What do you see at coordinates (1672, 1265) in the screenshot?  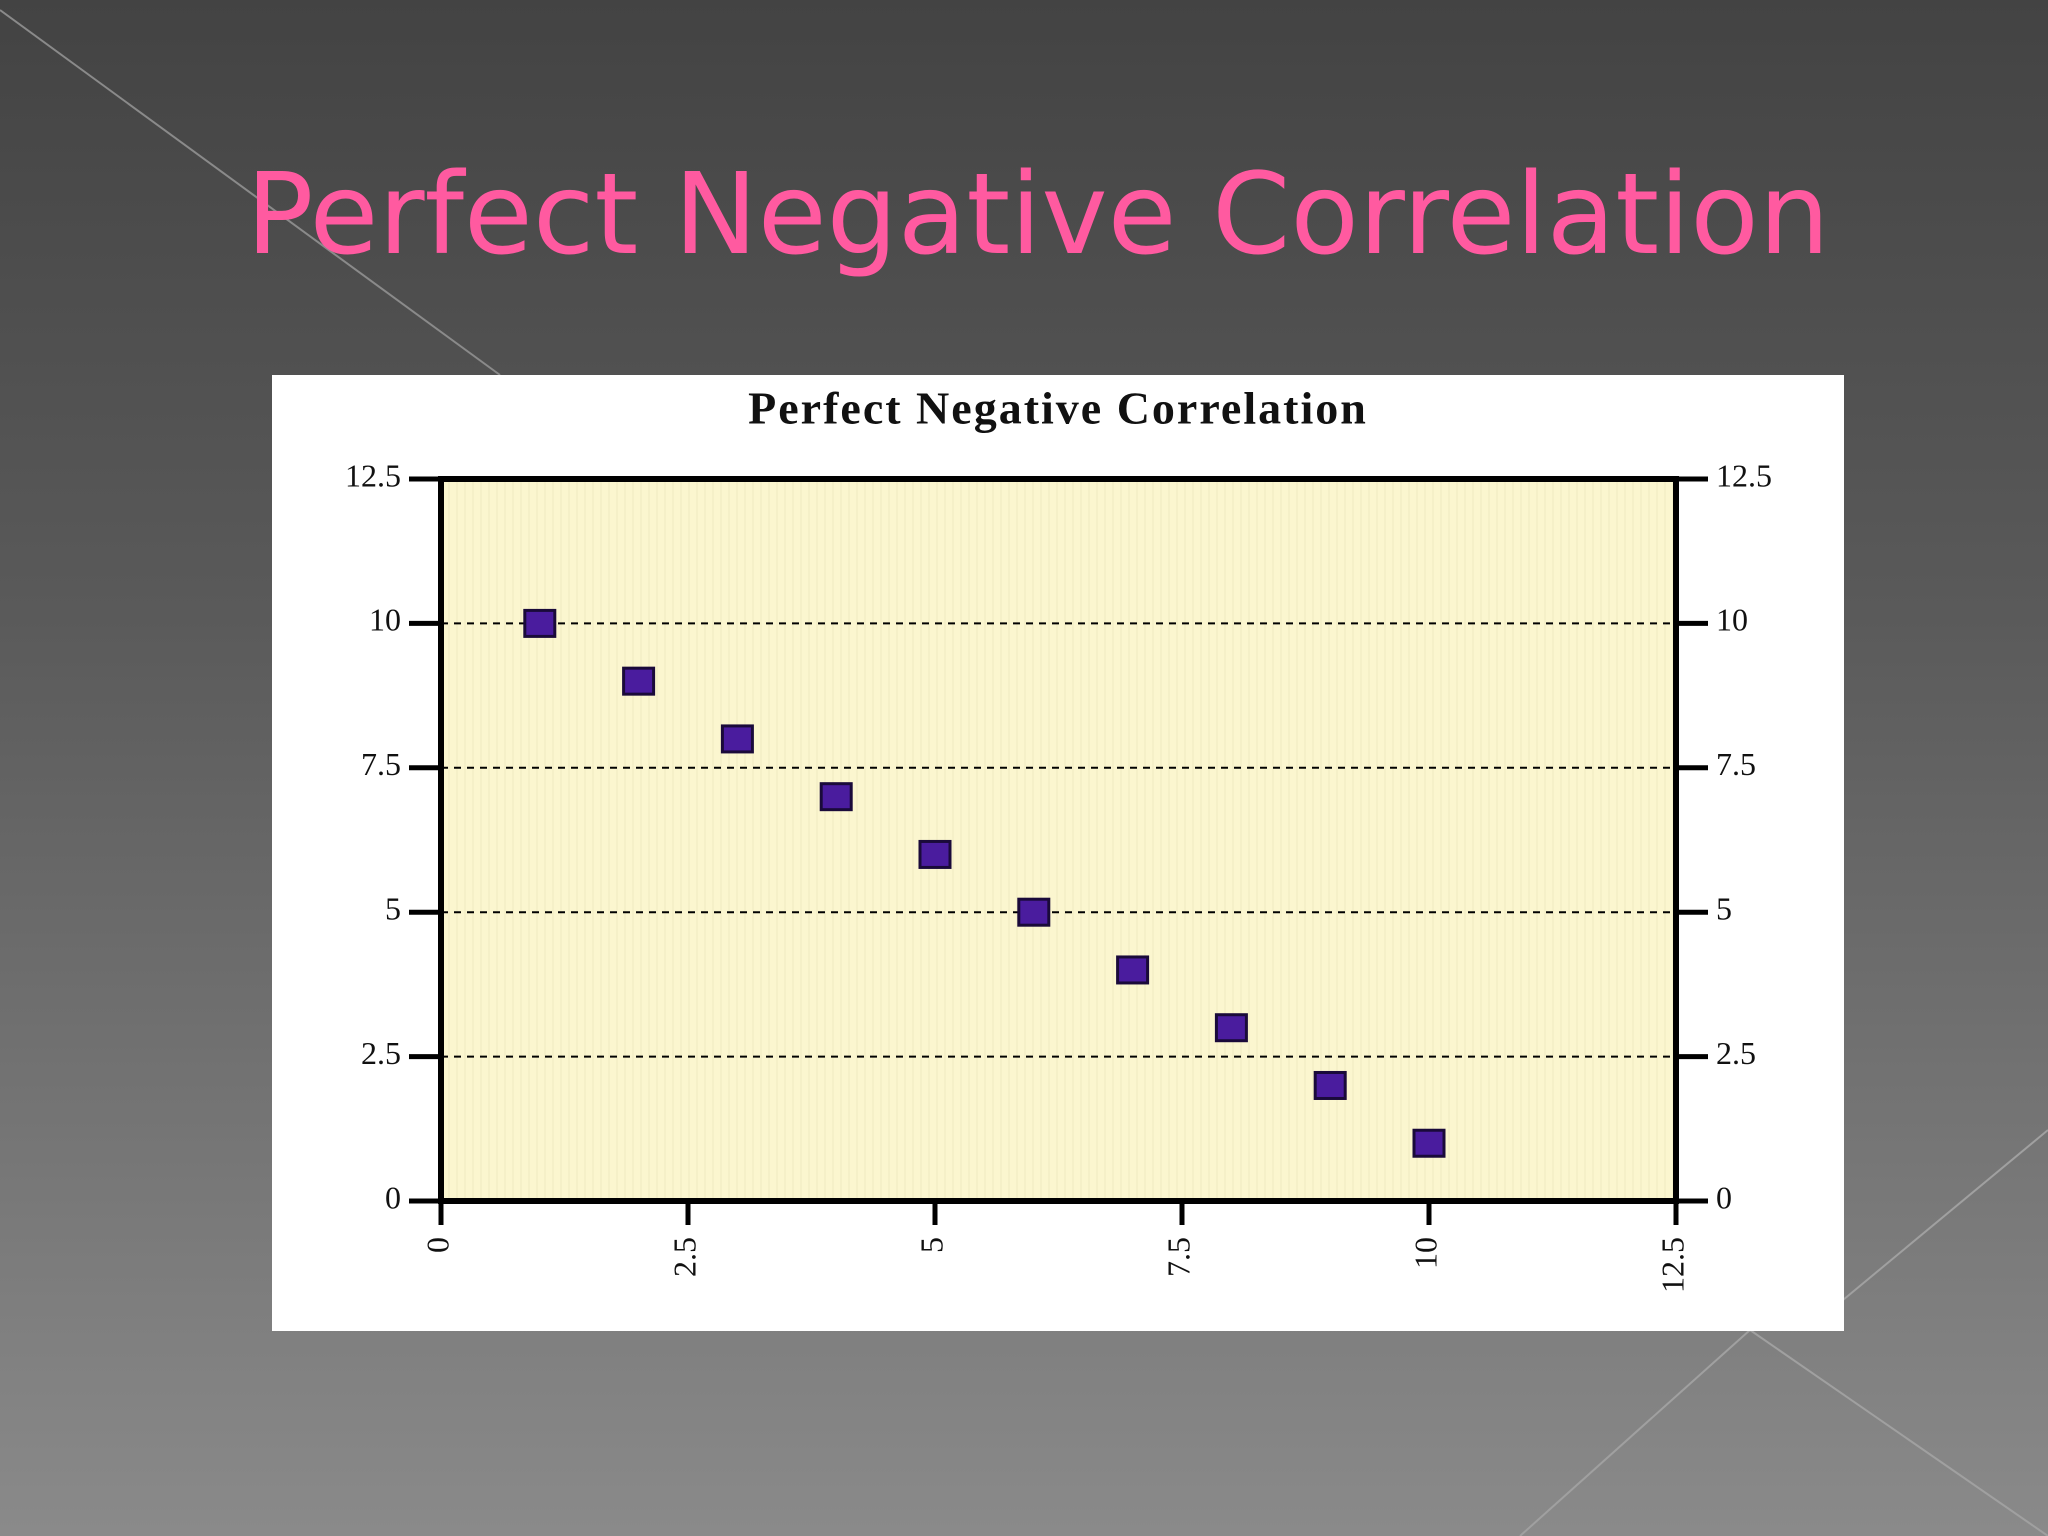 I see `x-tick-label: 12.5` at bounding box center [1672, 1265].